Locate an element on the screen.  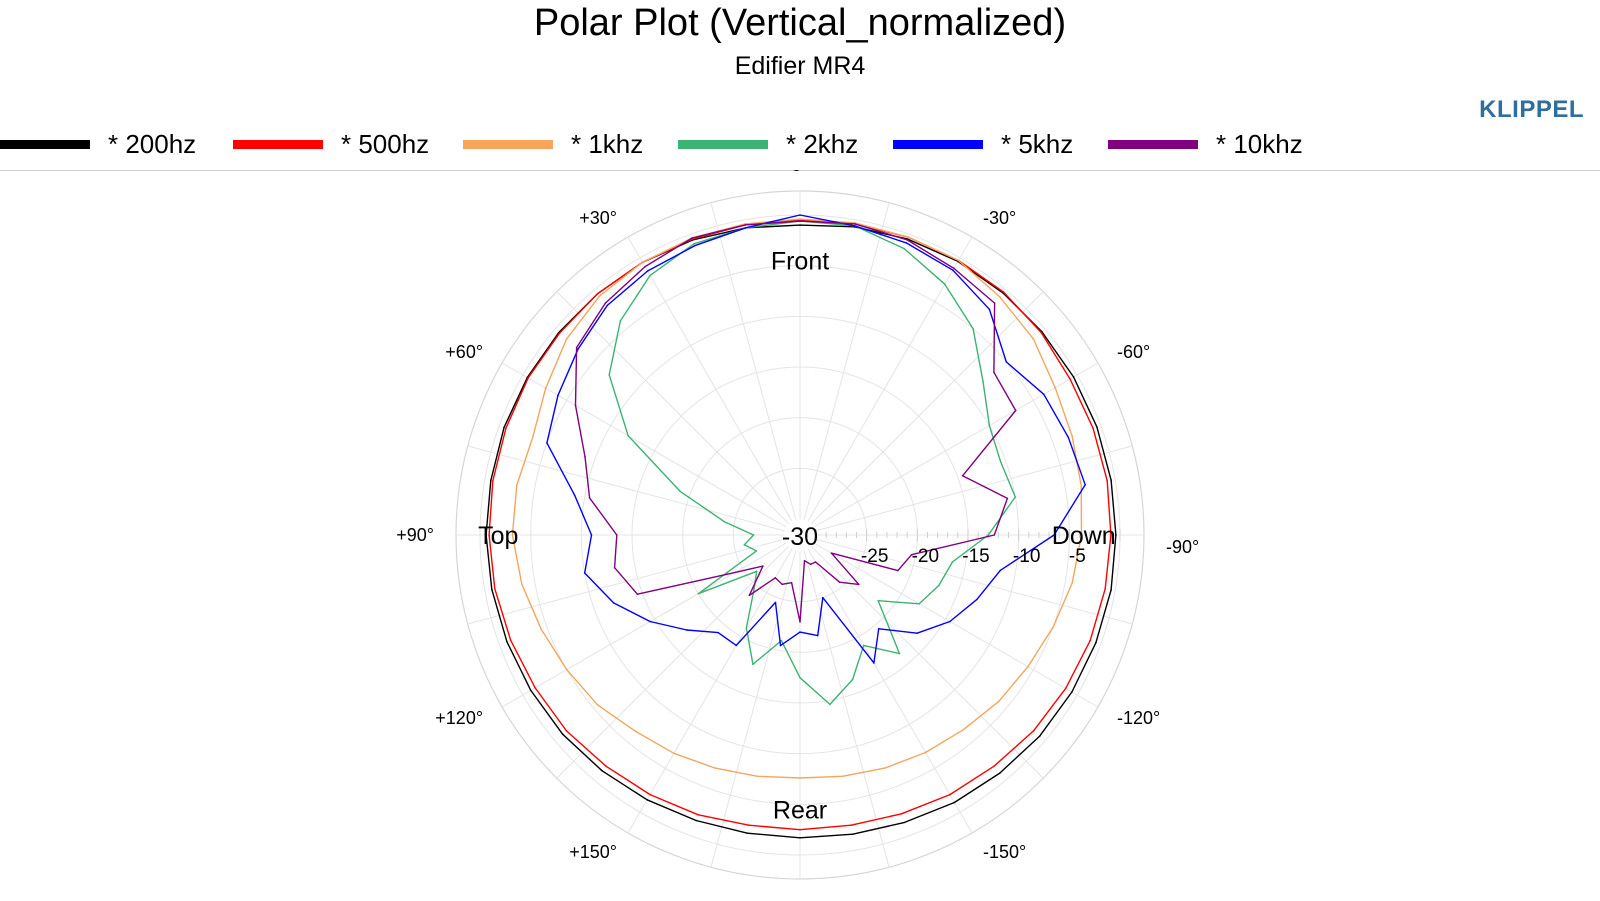
legend-item-500hz: * 500hz is located at coordinates (331, 144).